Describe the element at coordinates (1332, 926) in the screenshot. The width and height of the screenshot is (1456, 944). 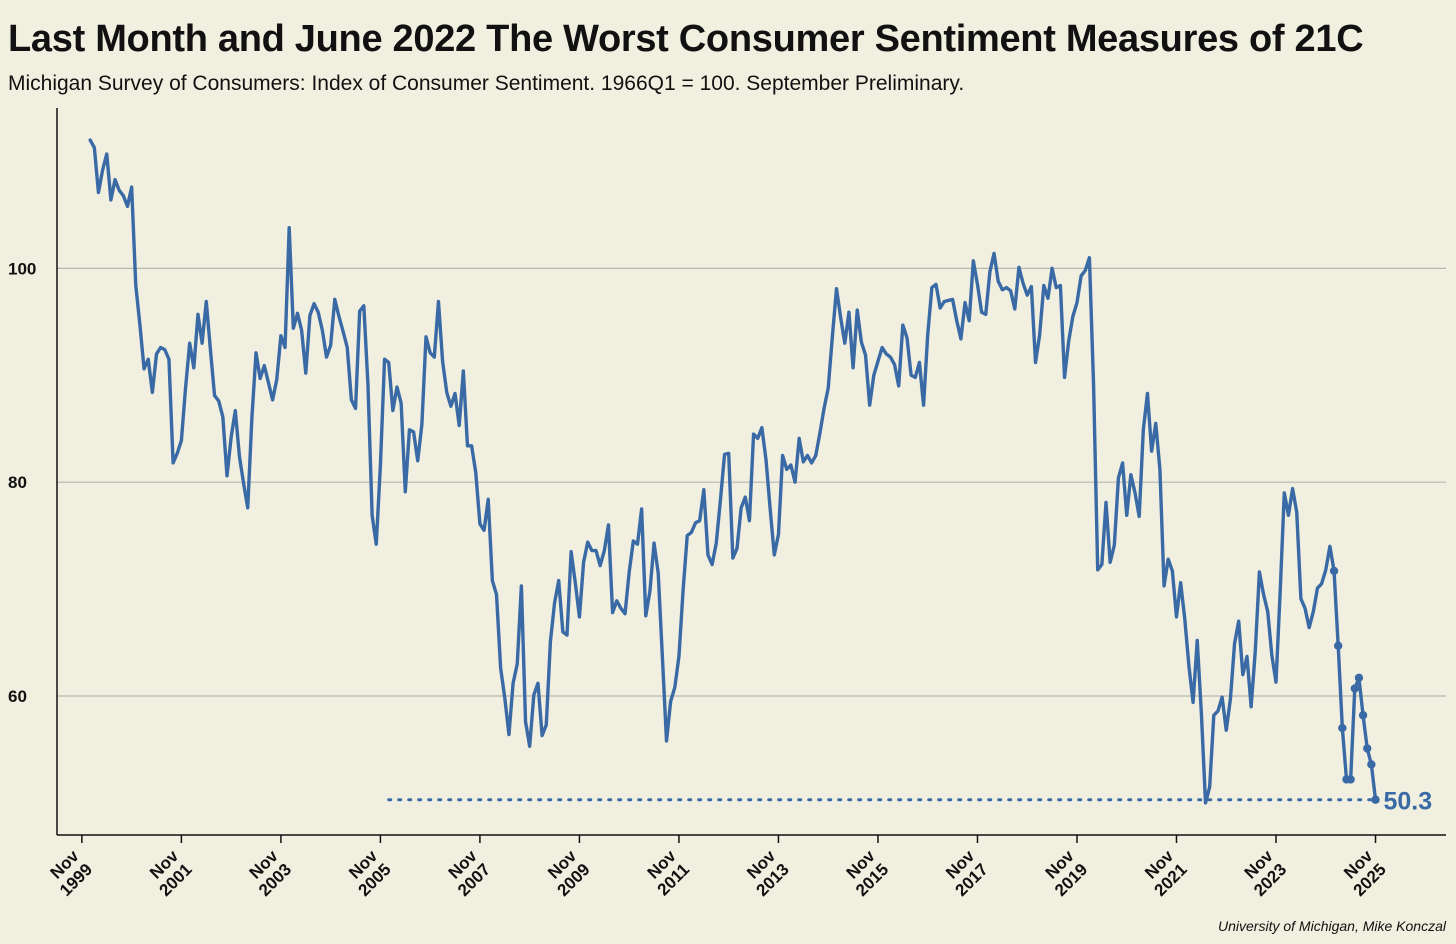
I see `source-note: University of Michigan, Mike Konczal` at that location.